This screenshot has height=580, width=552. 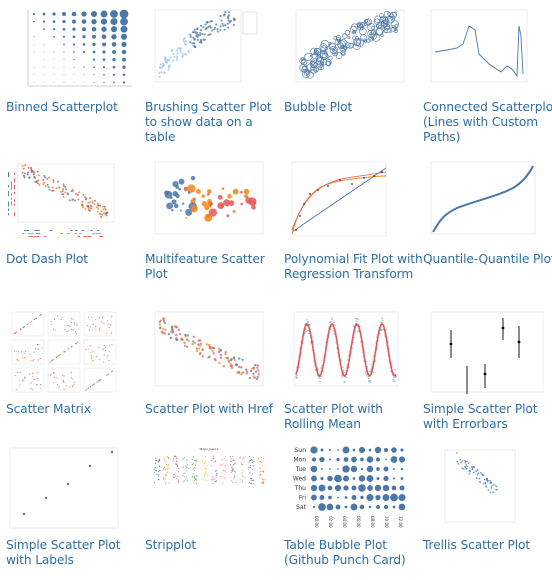 I want to click on thumbnail-brushing-scatter-plot, so click(x=209, y=50).